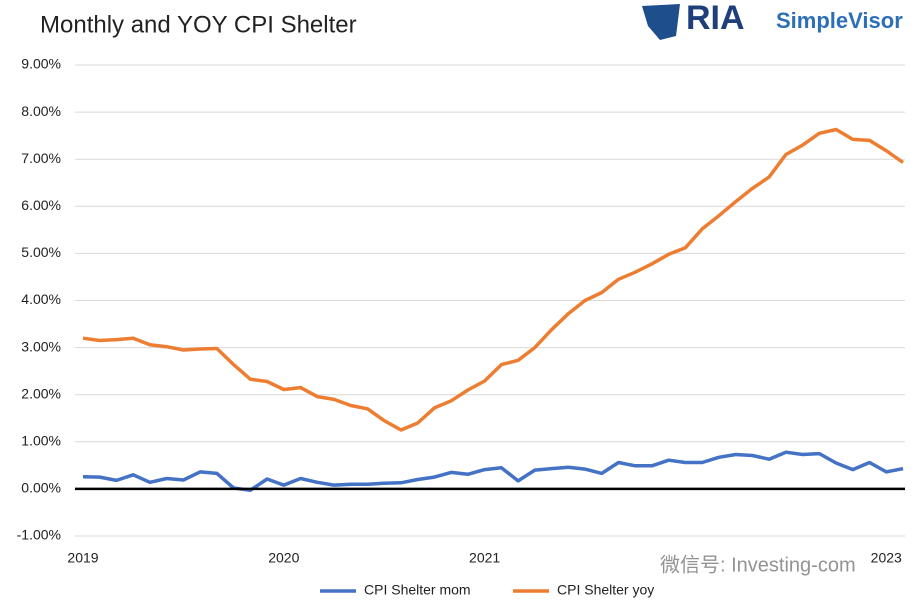 Image resolution: width=924 pixels, height=606 pixels. Describe the element at coordinates (41, 158) in the screenshot. I see `y-tick-label: 7.00%` at that location.